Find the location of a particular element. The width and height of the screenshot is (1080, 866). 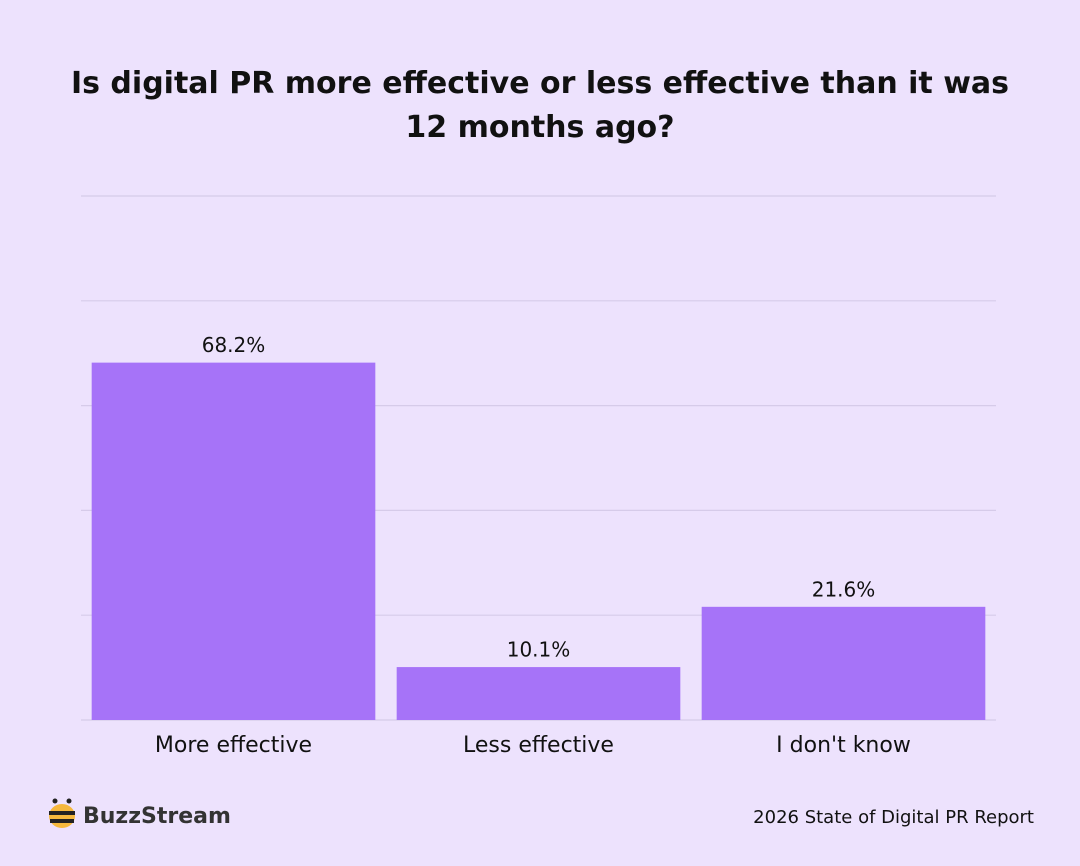

brand: BuzzStream is located at coordinates (157, 816).